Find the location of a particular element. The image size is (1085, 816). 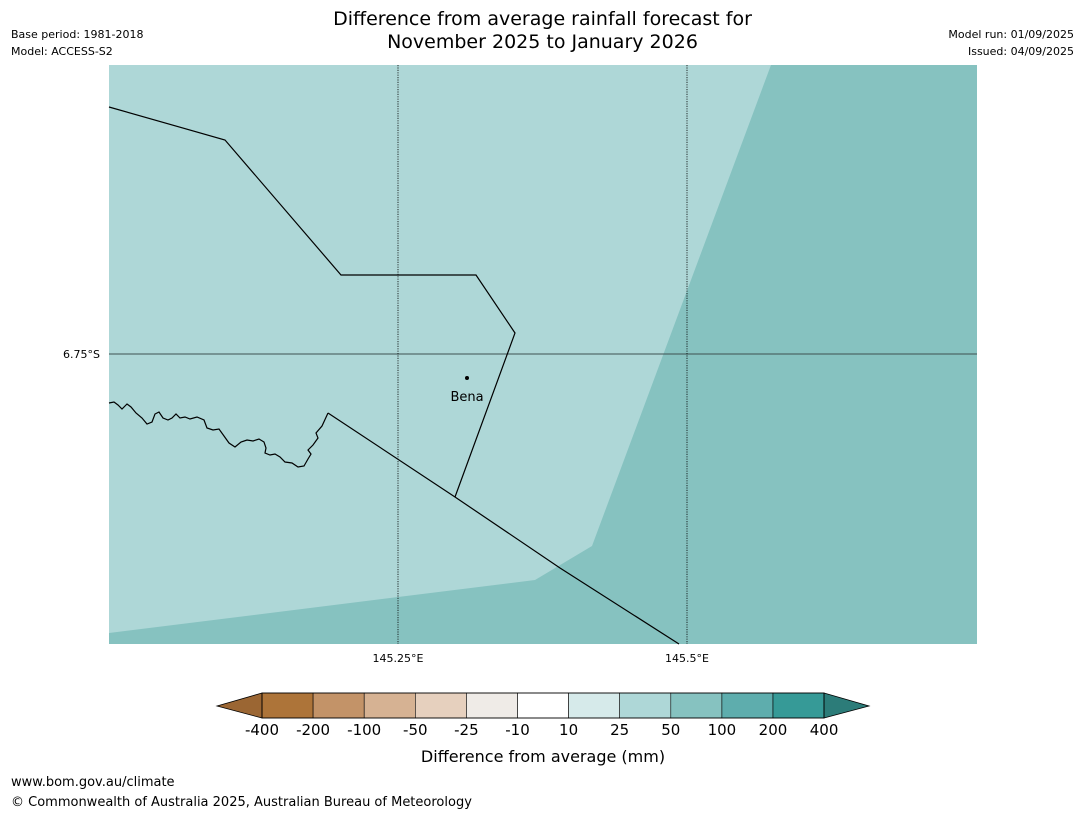

river-boundary is located at coordinates (218, 434).